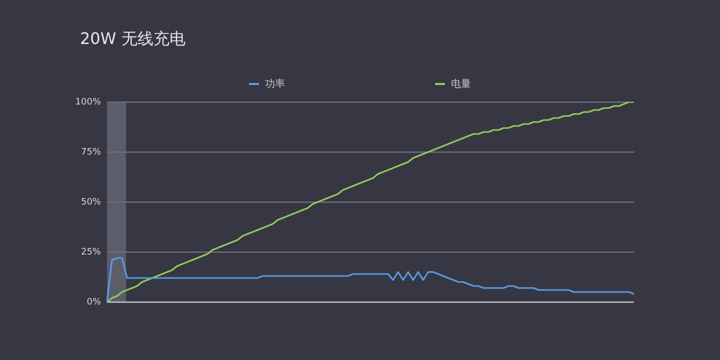  Describe the element at coordinates (91, 202) in the screenshot. I see `y-tick-label: 50%` at that location.